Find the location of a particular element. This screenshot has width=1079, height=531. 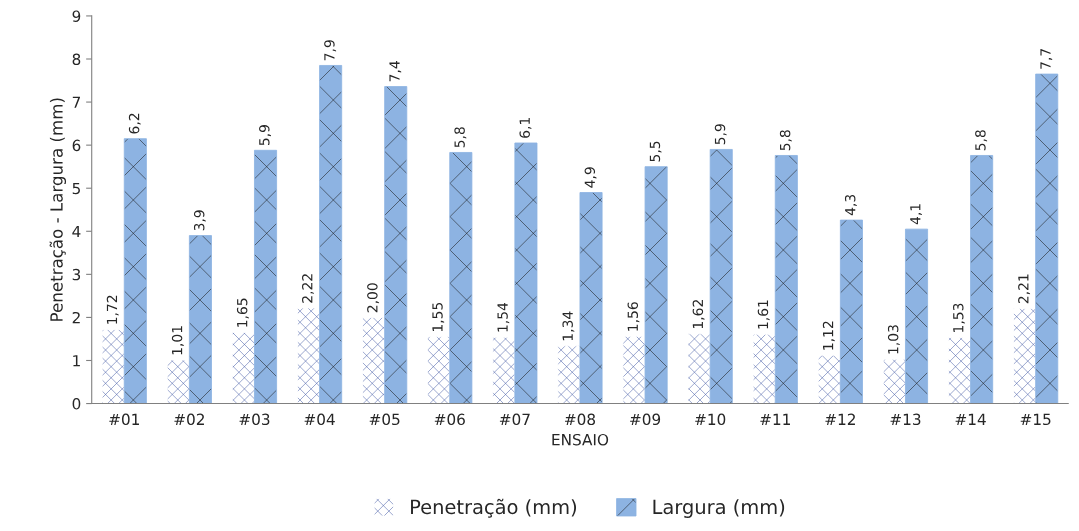

y-tick-label: 2 is located at coordinates (76, 317).